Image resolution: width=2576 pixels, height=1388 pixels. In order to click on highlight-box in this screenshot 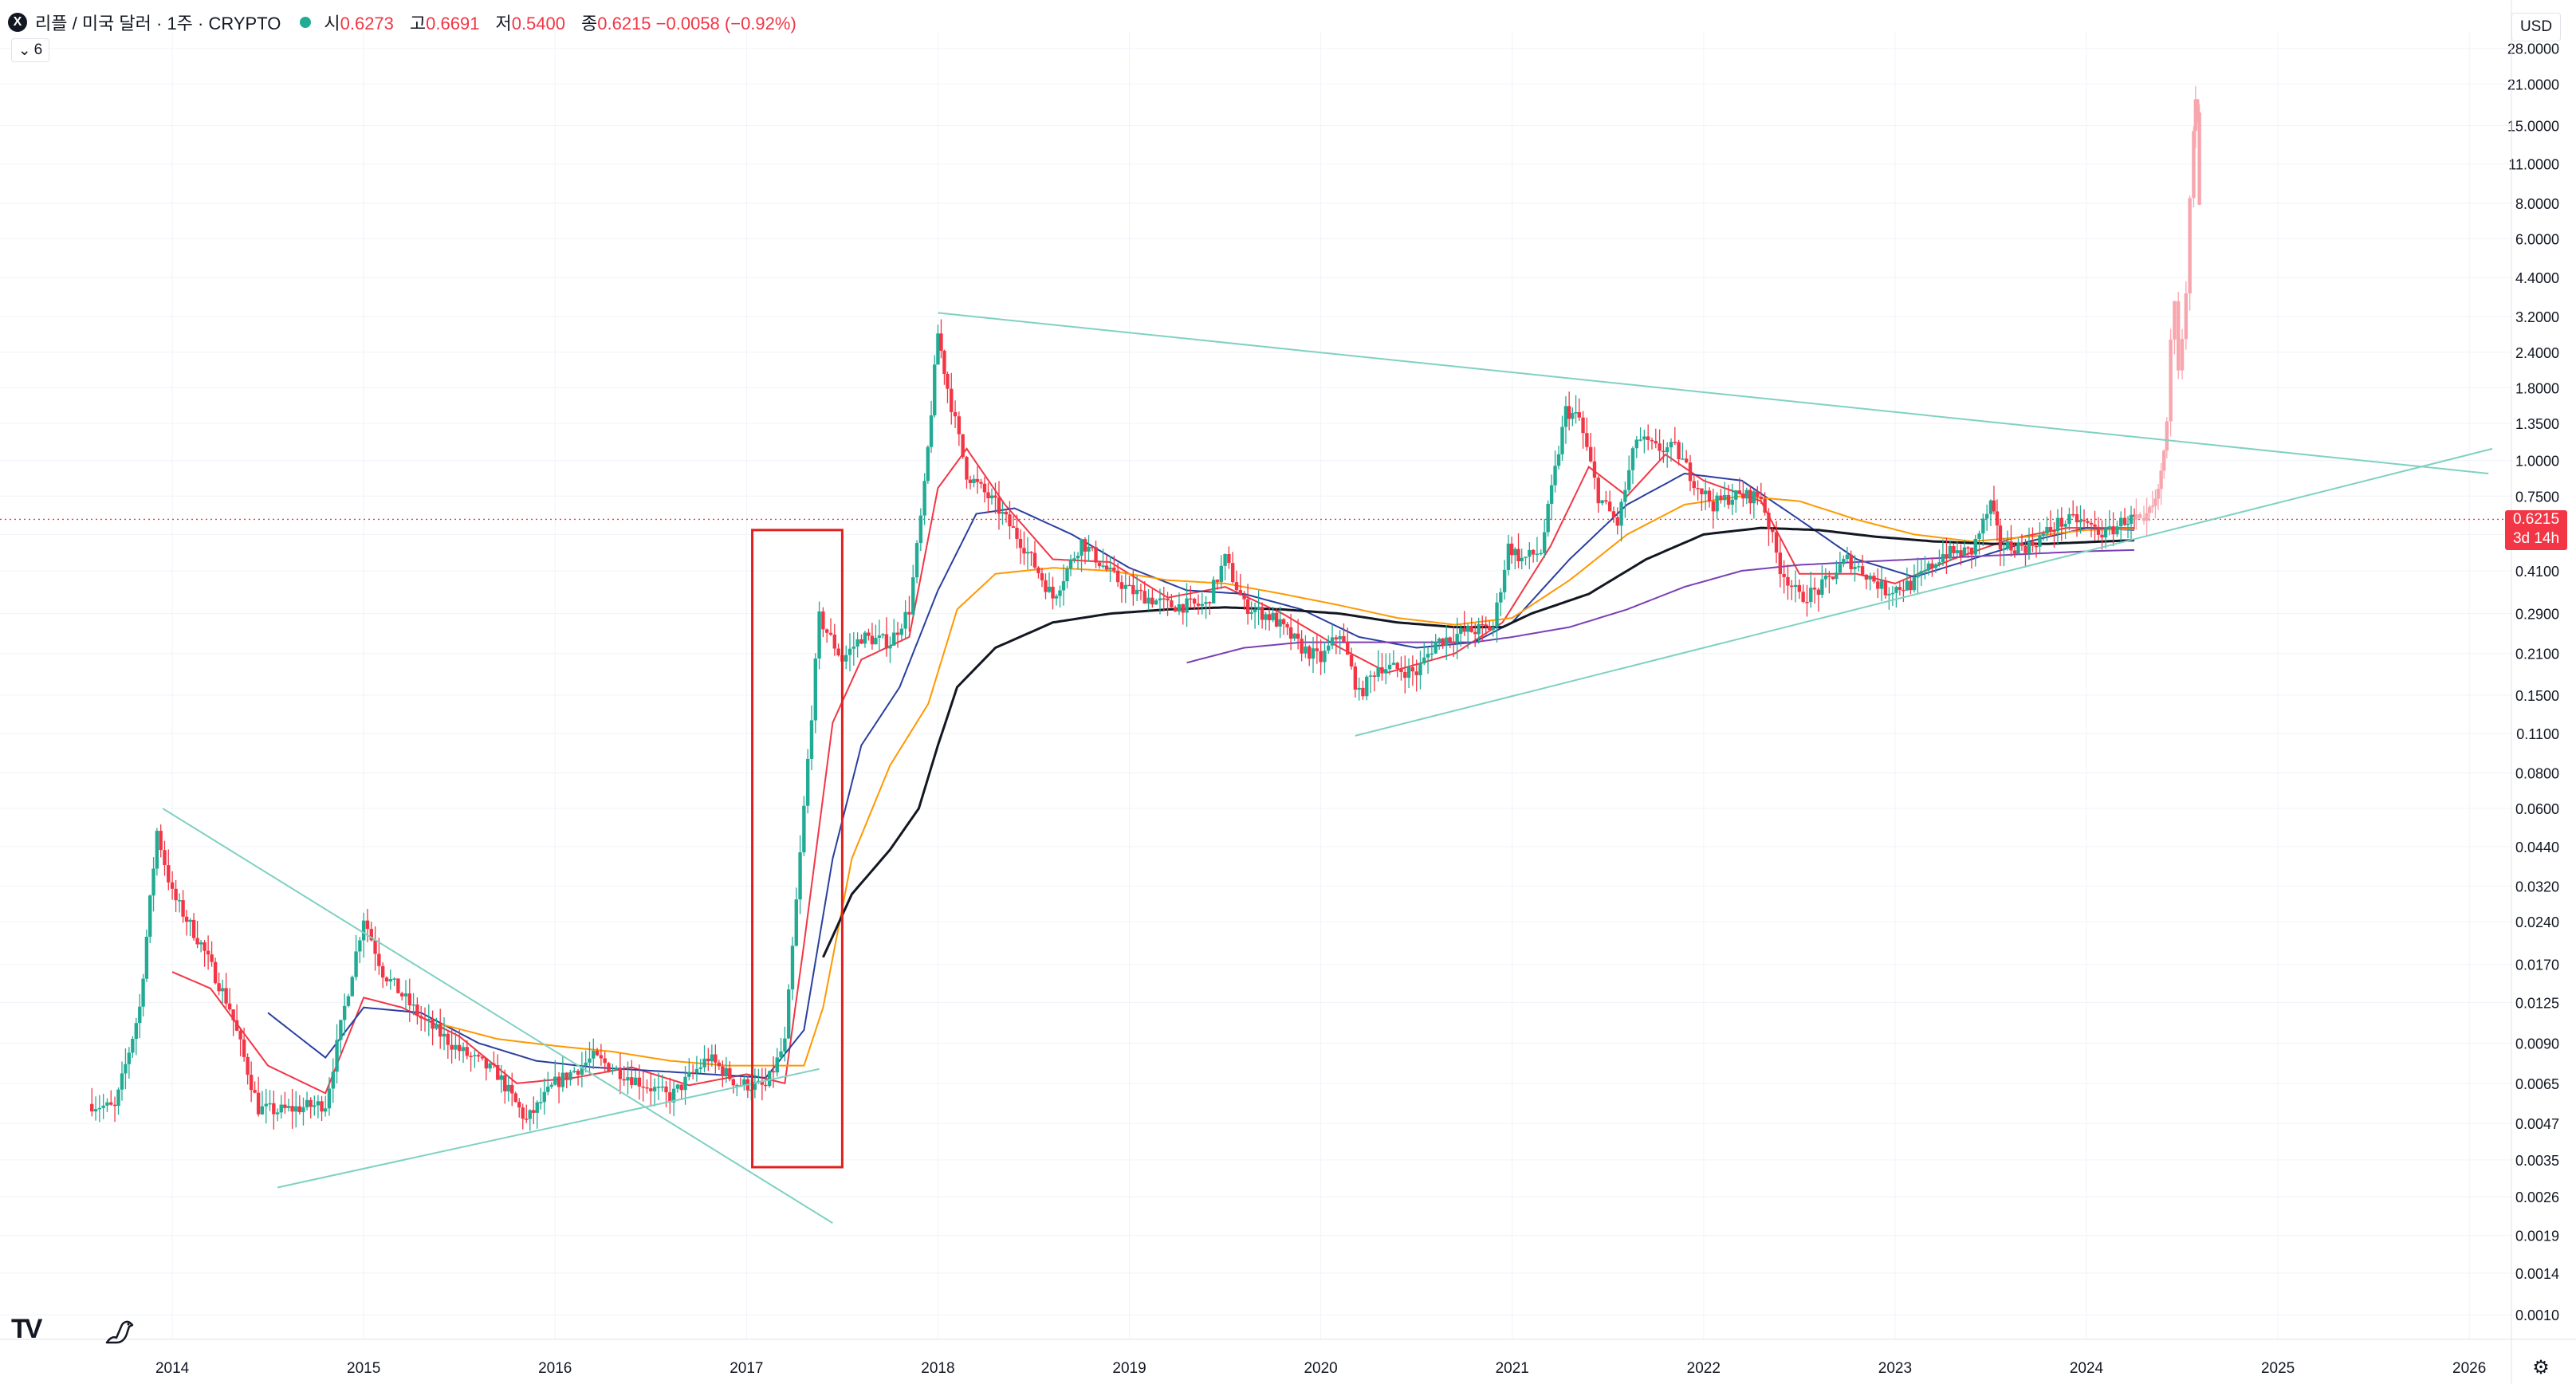, I will do `click(798, 849)`.